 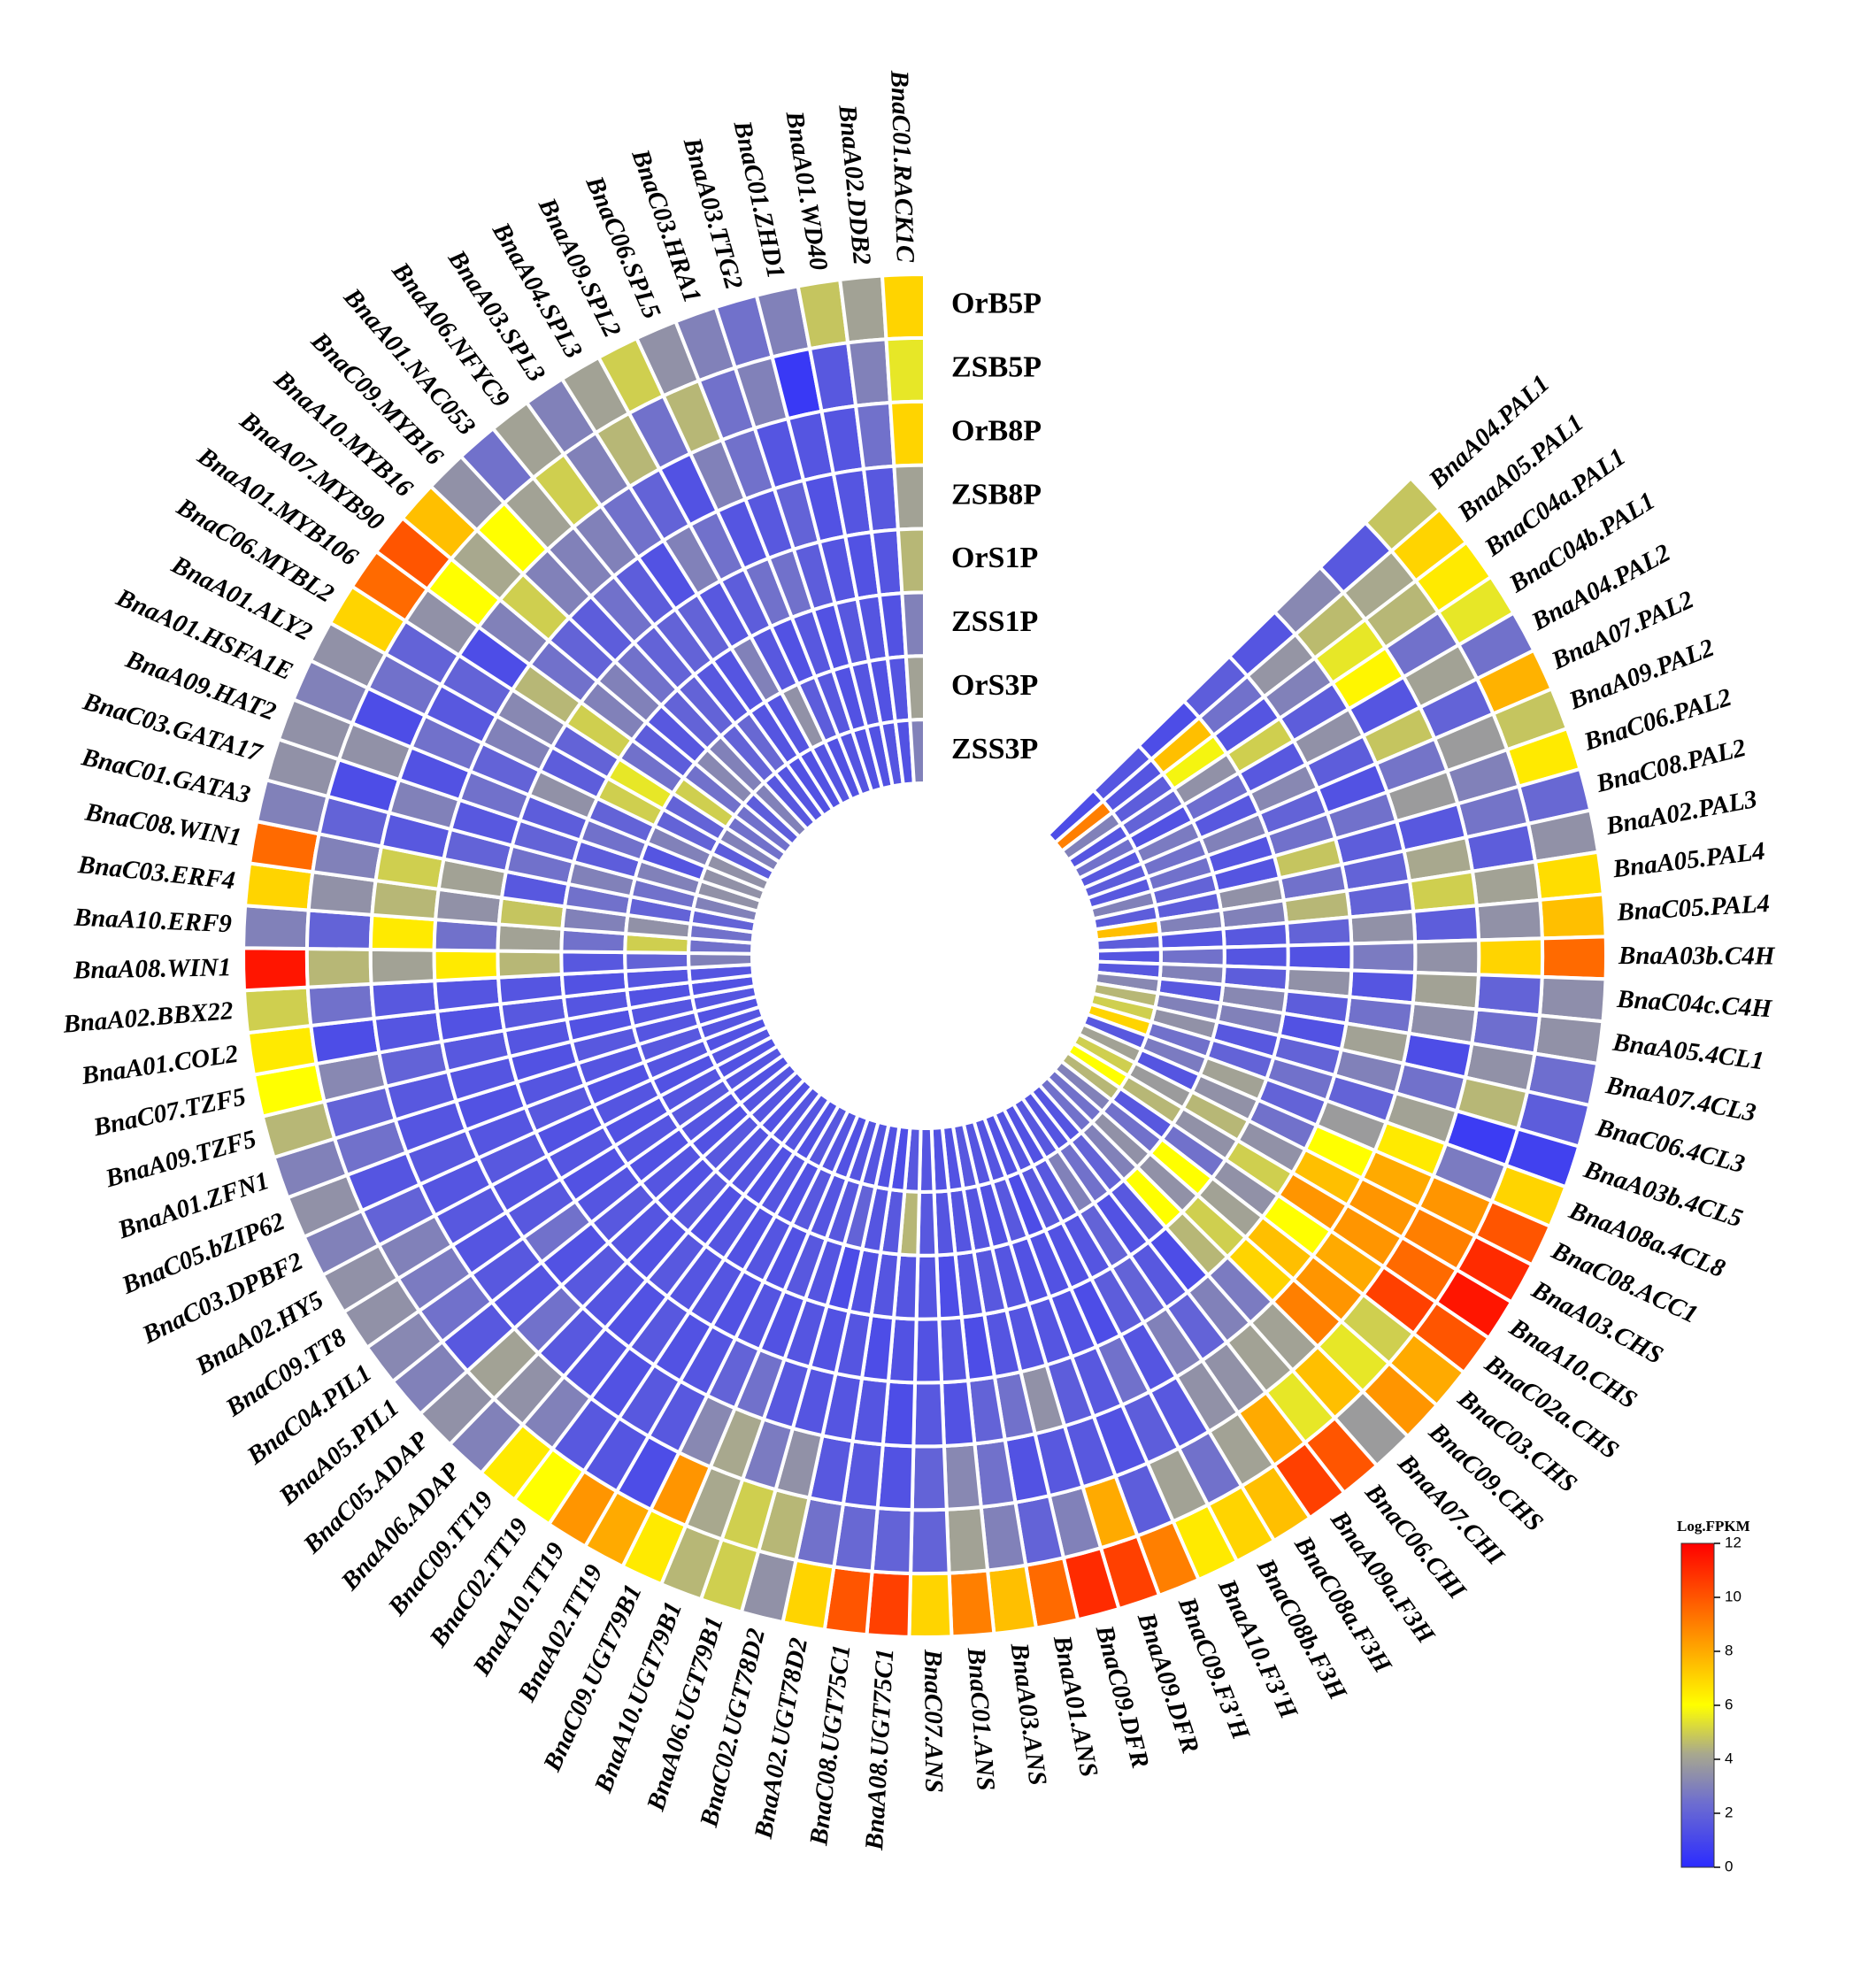 I want to click on gene-label: BnaA02.DDB2, so click(x=854, y=184).